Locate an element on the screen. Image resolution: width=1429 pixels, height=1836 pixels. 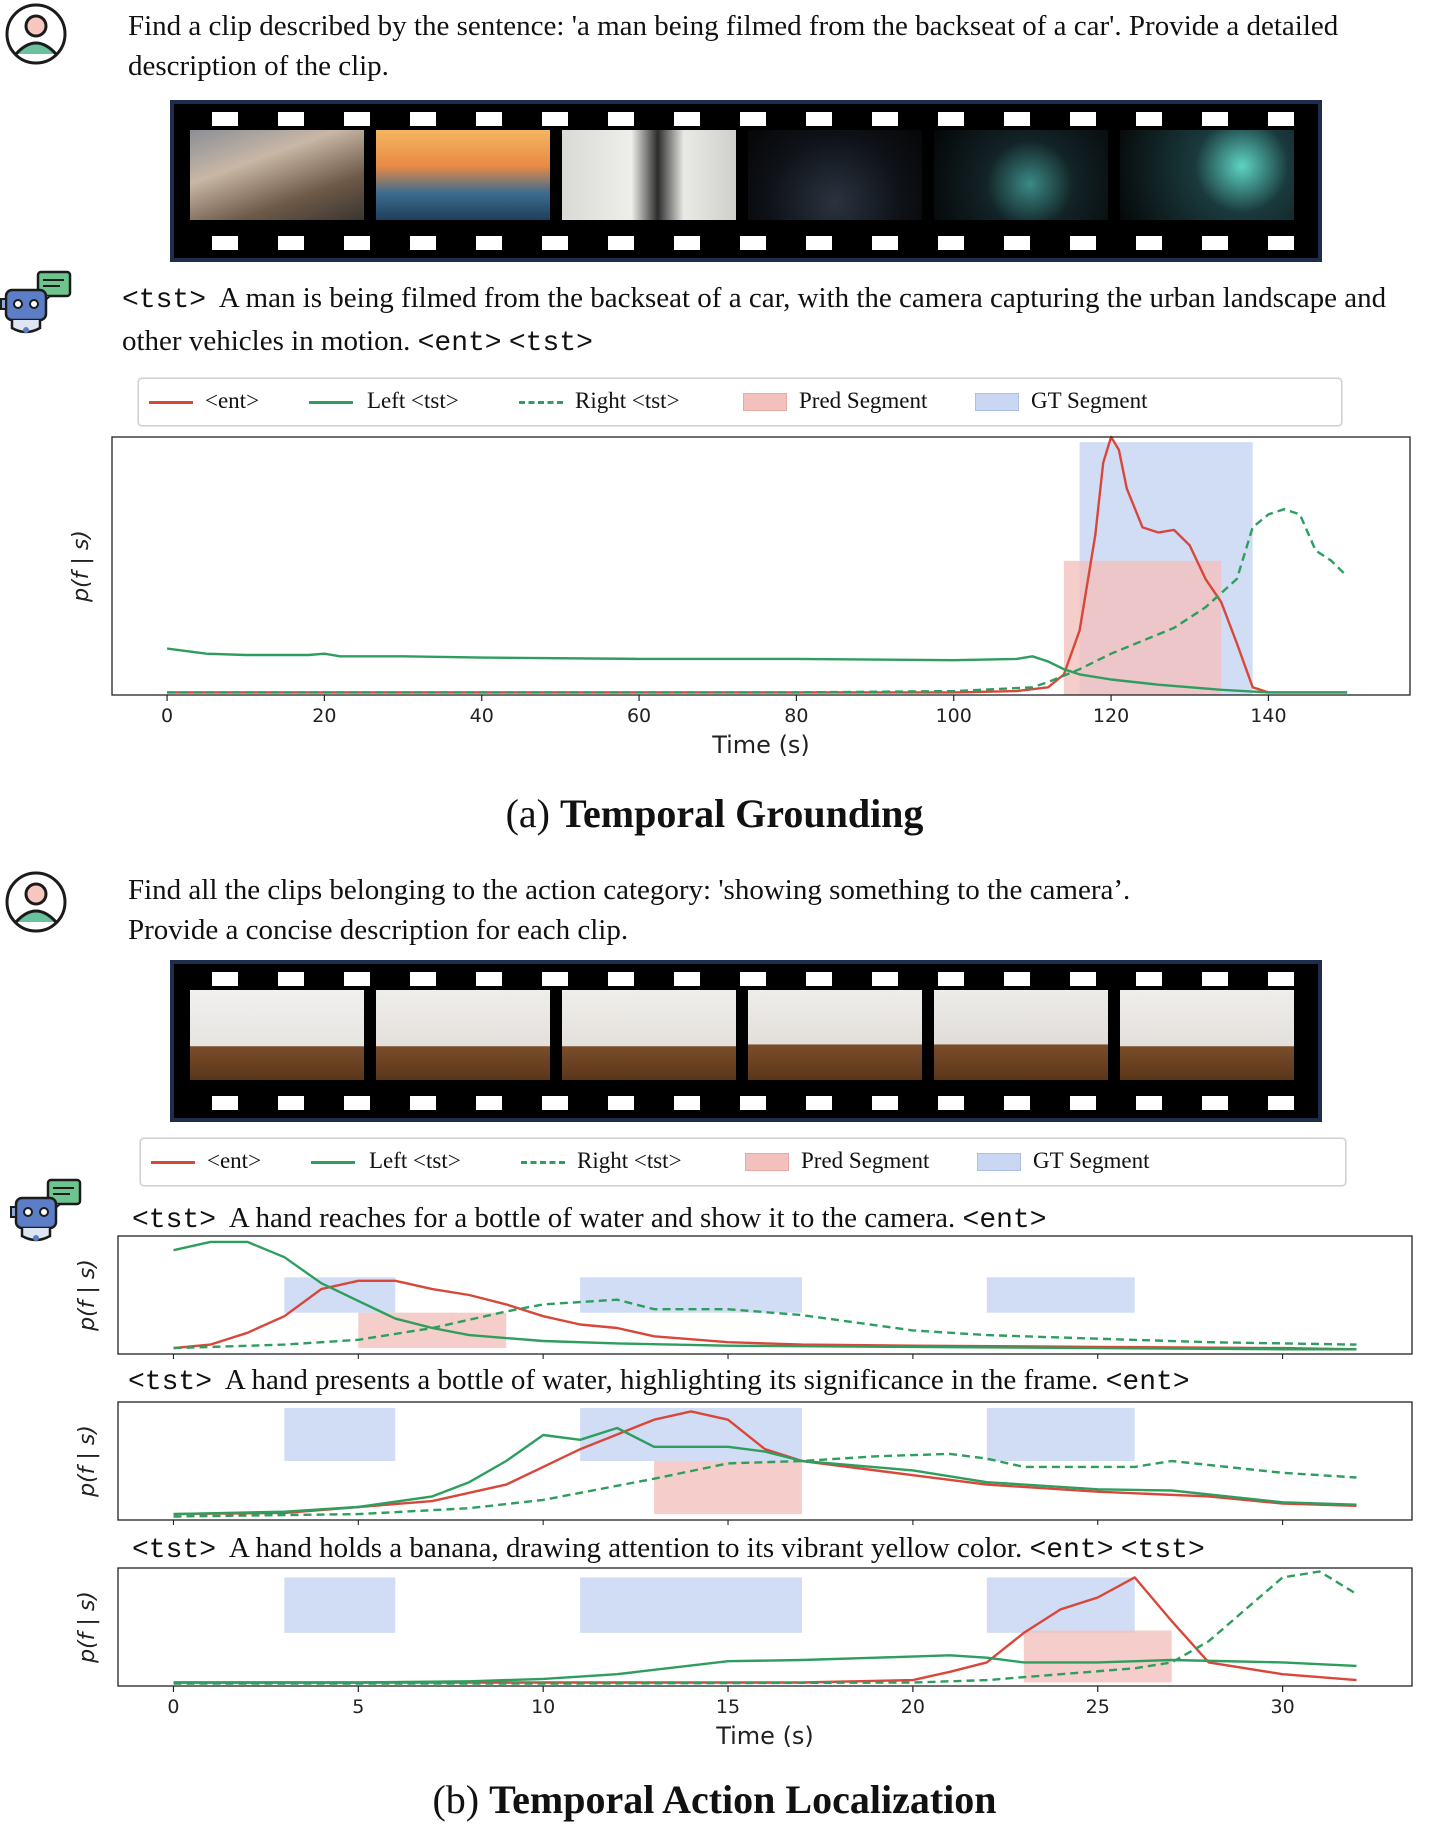
legend-label-left: Left <tst> is located at coordinates (413, 400).